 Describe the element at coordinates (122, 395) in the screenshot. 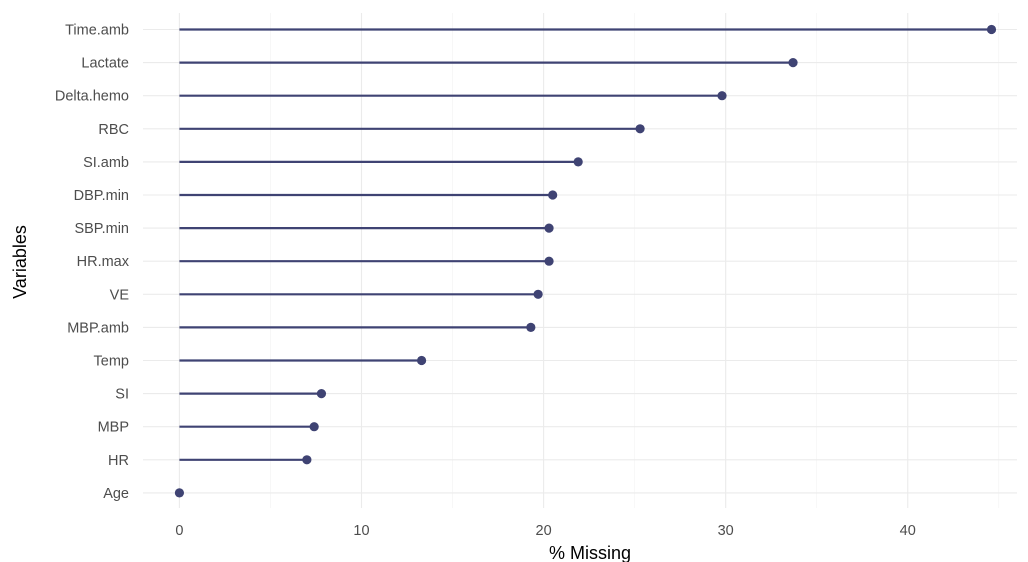

I see `y-tick-label: SI` at that location.